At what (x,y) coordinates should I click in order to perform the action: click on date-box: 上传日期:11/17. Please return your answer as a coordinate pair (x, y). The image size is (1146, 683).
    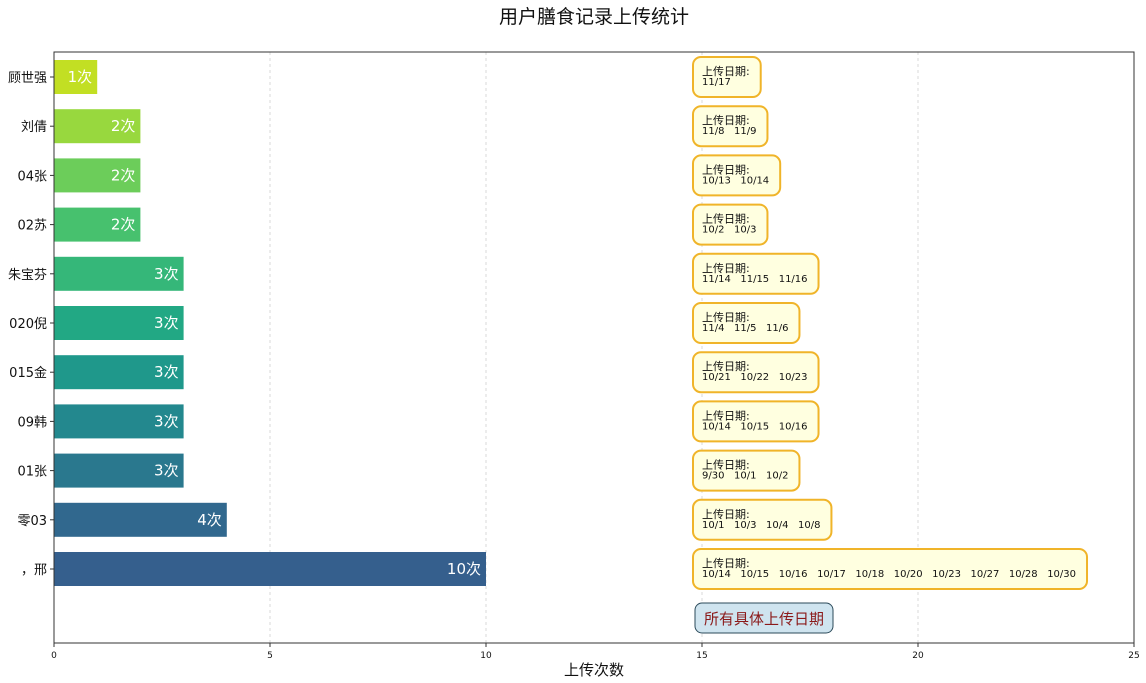
    Looking at the image, I should click on (727, 77).